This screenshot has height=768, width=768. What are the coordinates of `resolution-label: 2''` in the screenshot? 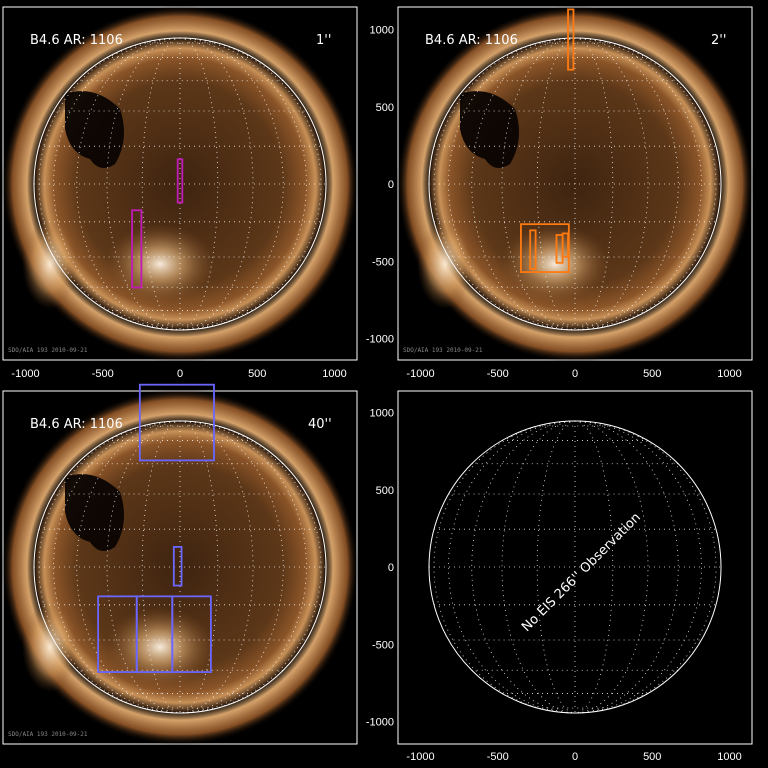 It's located at (718, 40).